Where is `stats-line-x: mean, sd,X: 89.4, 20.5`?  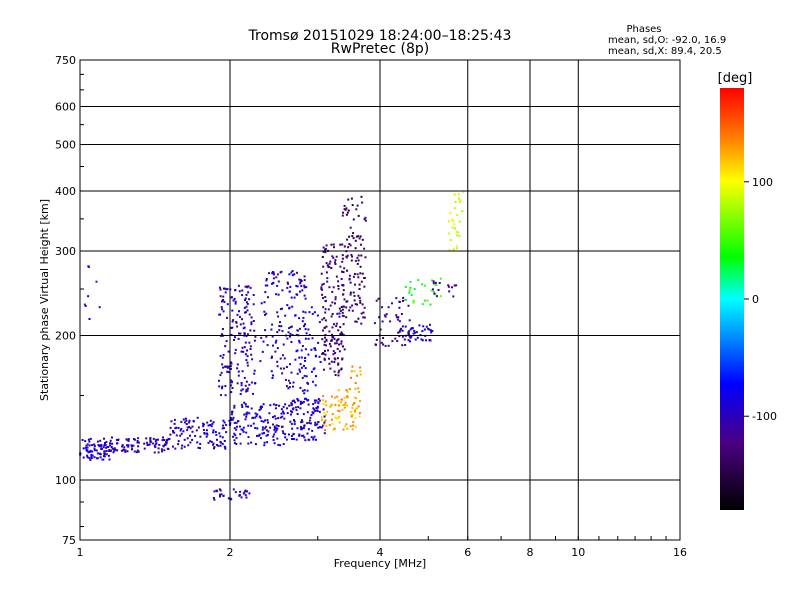 stats-line-x: mean, sd,X: 89.4, 20.5 is located at coordinates (665, 51).